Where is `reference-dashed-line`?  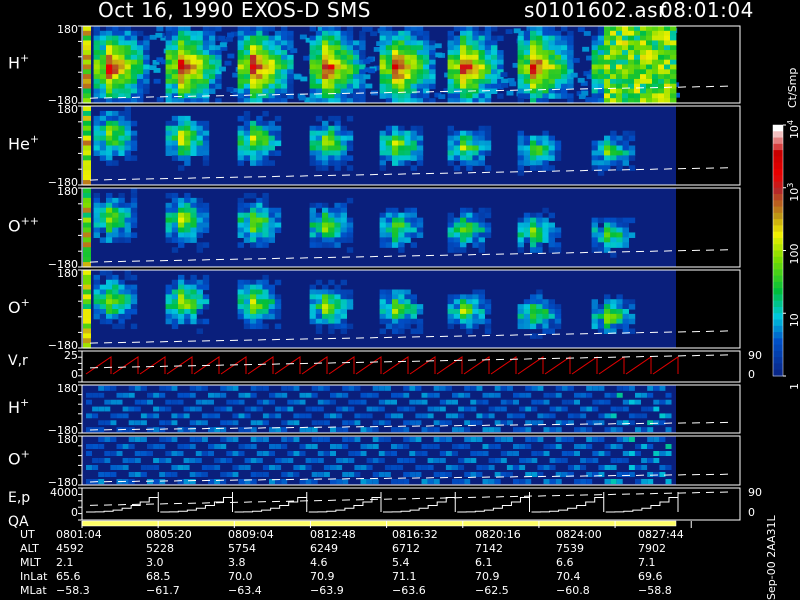 reference-dashed-line is located at coordinates (409, 498).